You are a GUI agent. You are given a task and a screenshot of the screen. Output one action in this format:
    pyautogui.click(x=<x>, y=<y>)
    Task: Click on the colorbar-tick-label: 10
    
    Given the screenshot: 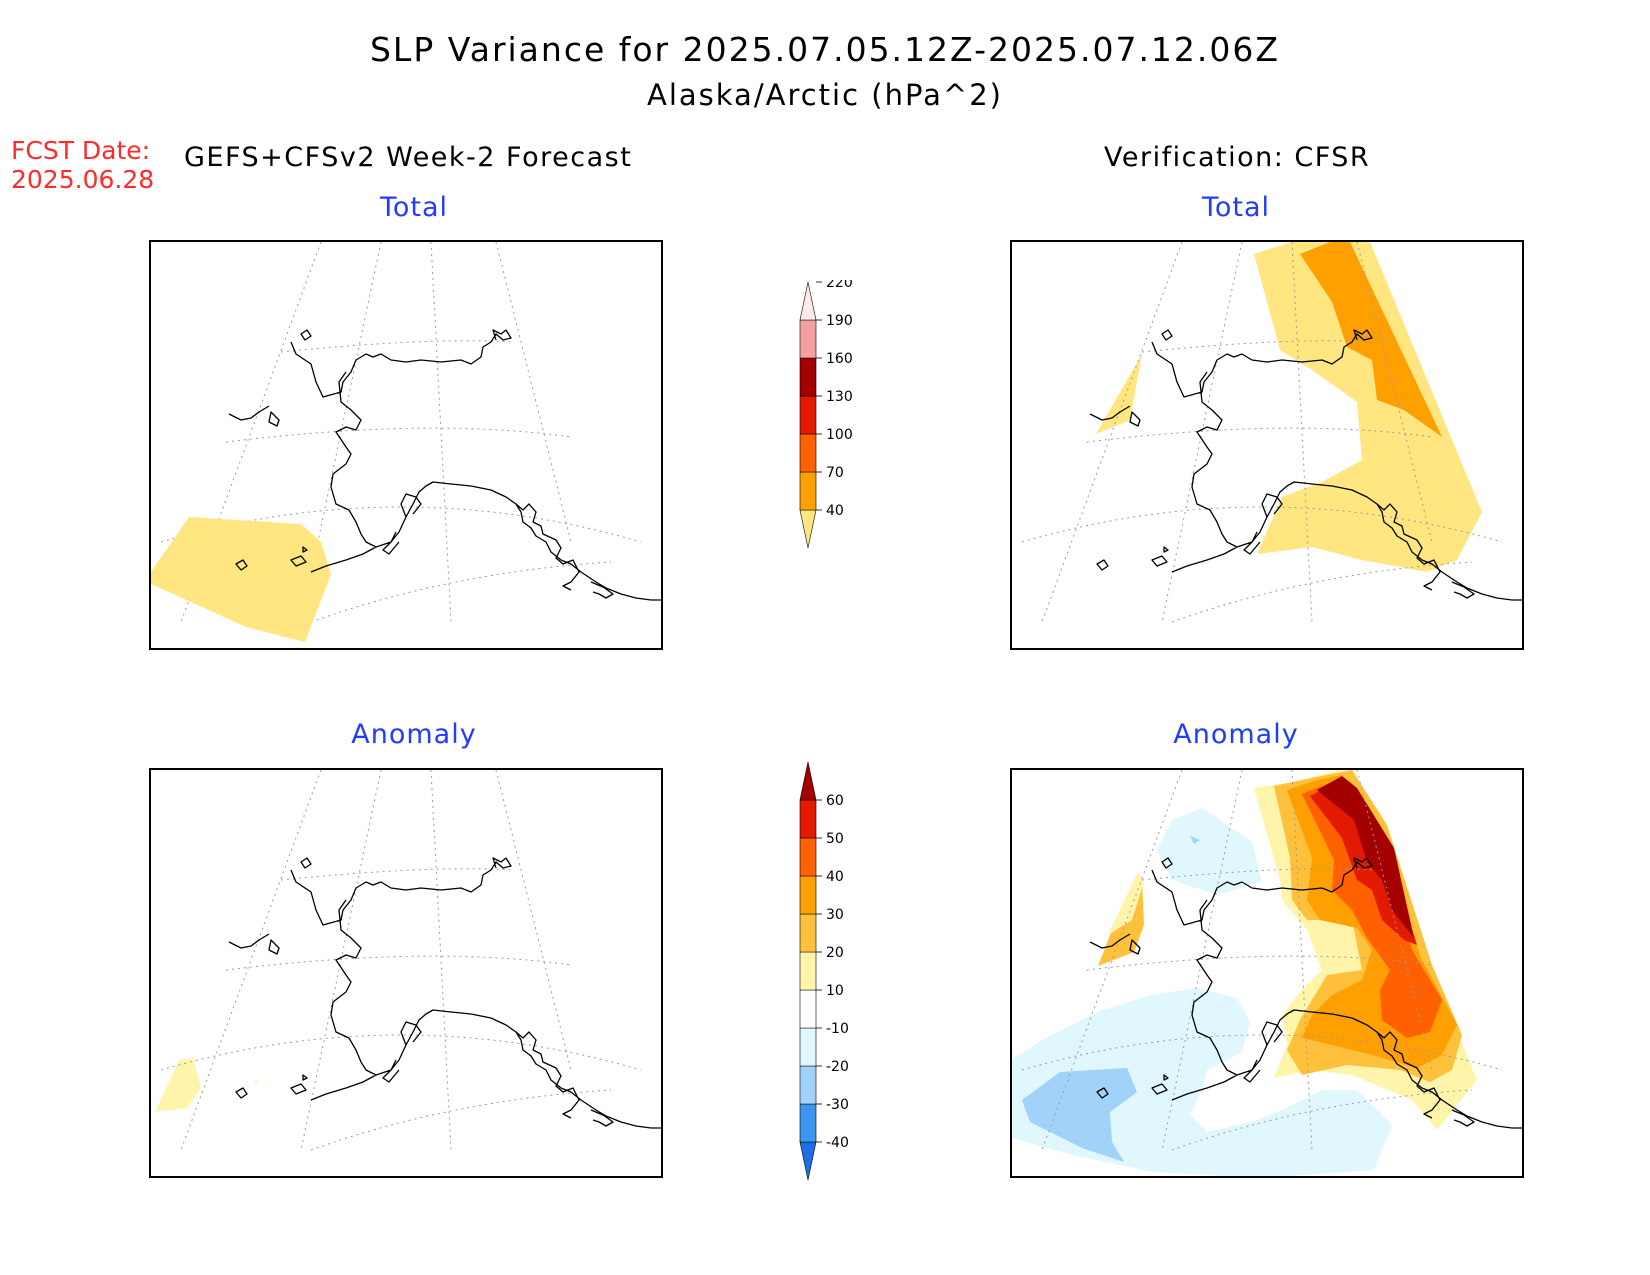 What is the action you would take?
    pyautogui.click(x=835, y=991)
    